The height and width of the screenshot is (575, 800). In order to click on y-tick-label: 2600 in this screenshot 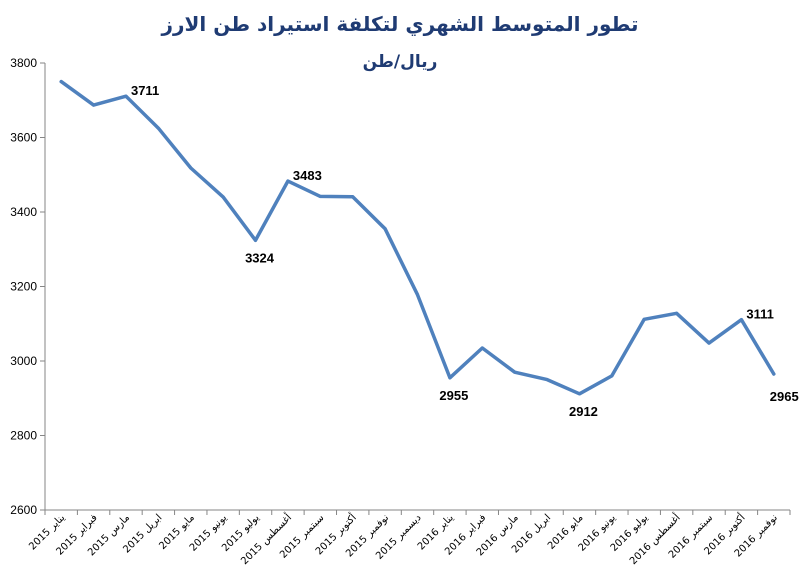, I will do `click(23, 510)`.